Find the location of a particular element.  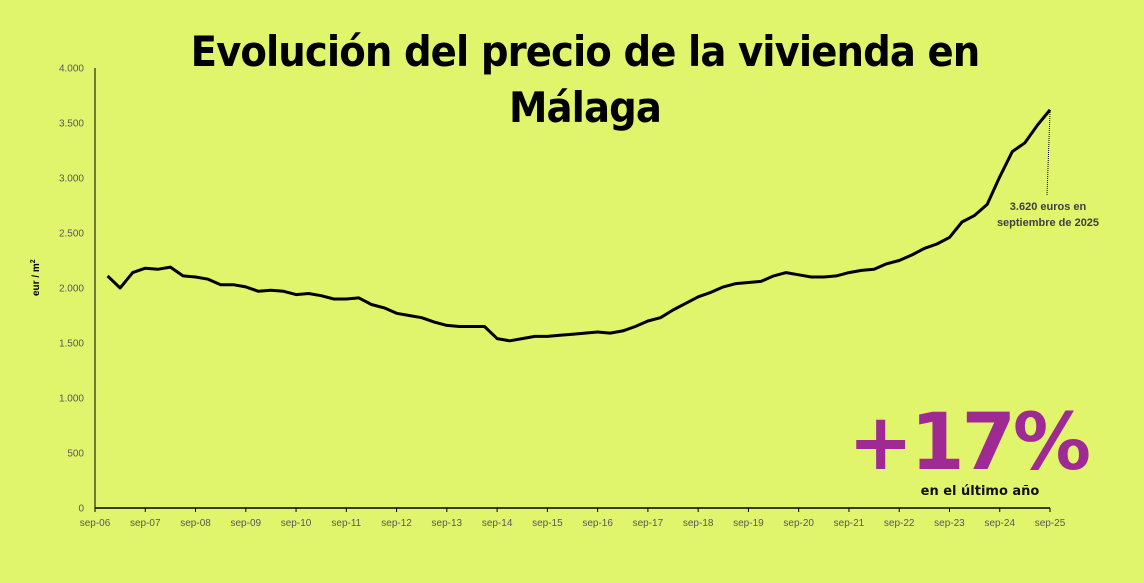

y-tick-label: 4.000 is located at coordinates (71, 69).